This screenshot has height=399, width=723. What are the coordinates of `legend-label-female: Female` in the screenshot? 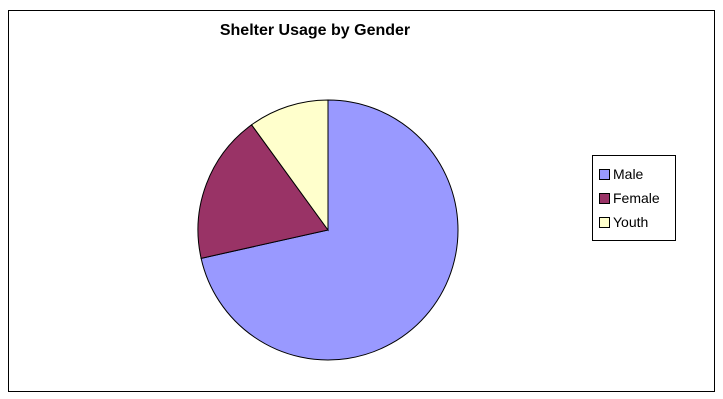 It's located at (636, 198).